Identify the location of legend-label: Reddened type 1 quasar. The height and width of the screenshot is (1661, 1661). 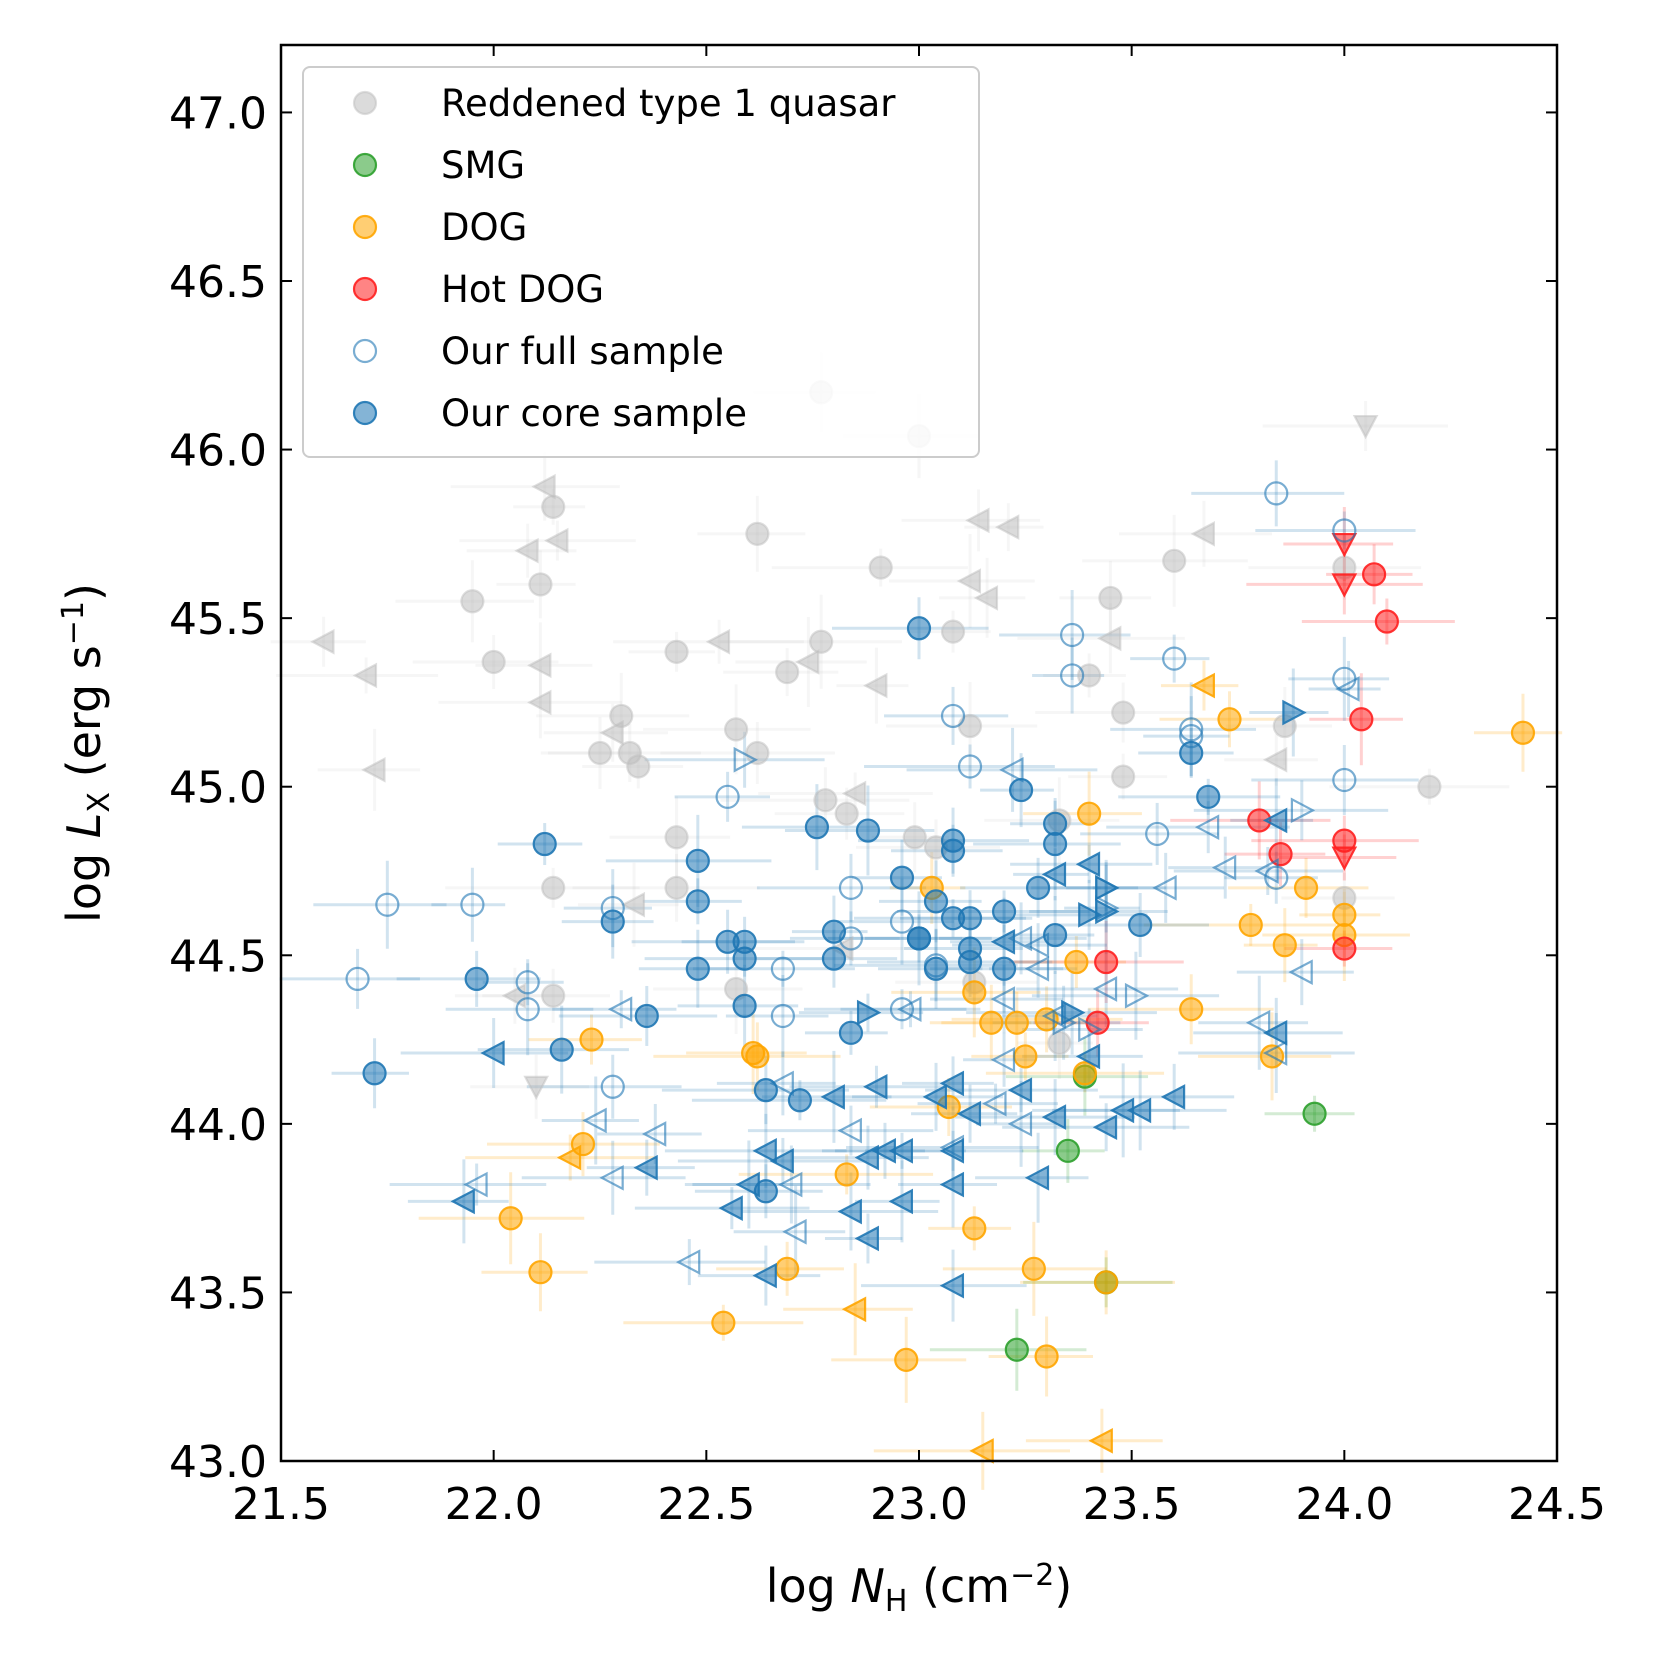
(668, 103).